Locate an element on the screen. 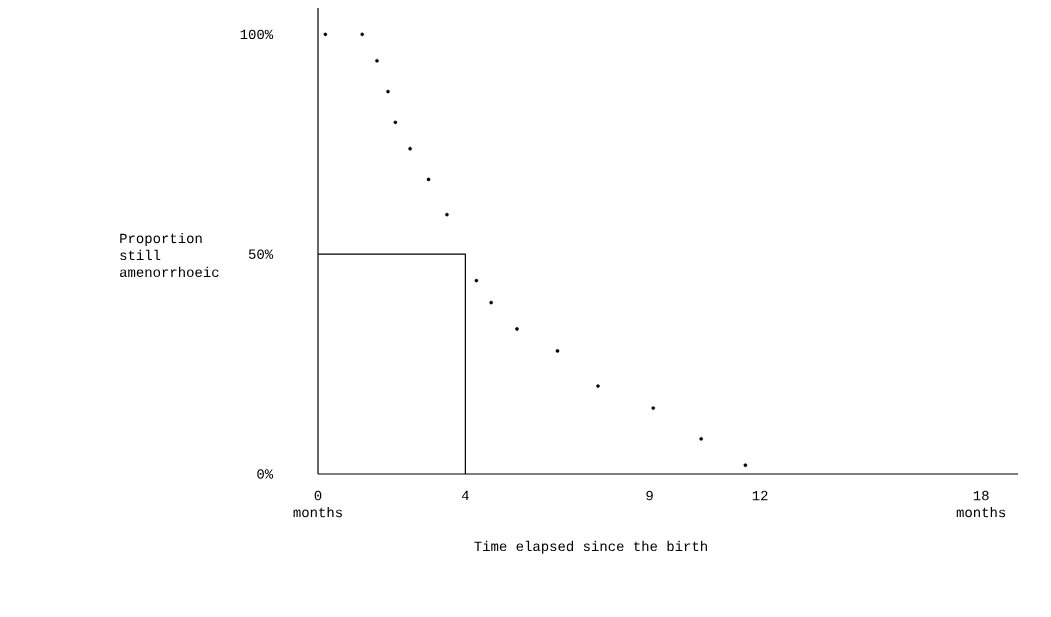 The height and width of the screenshot is (617, 1051). x-tick-label: 0 months is located at coordinates (317, 504).